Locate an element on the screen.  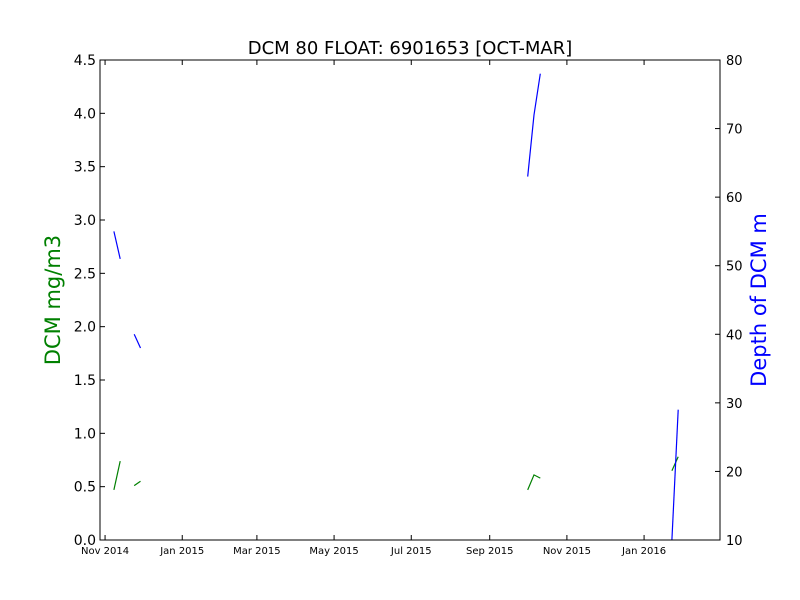
left-y-tick-label: 4.5 is located at coordinates (85, 61).